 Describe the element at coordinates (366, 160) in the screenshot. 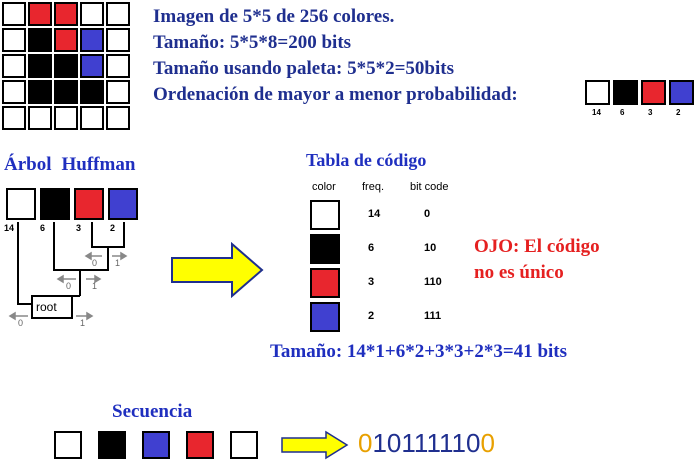

I see `table-title: Tabla de código` at that location.